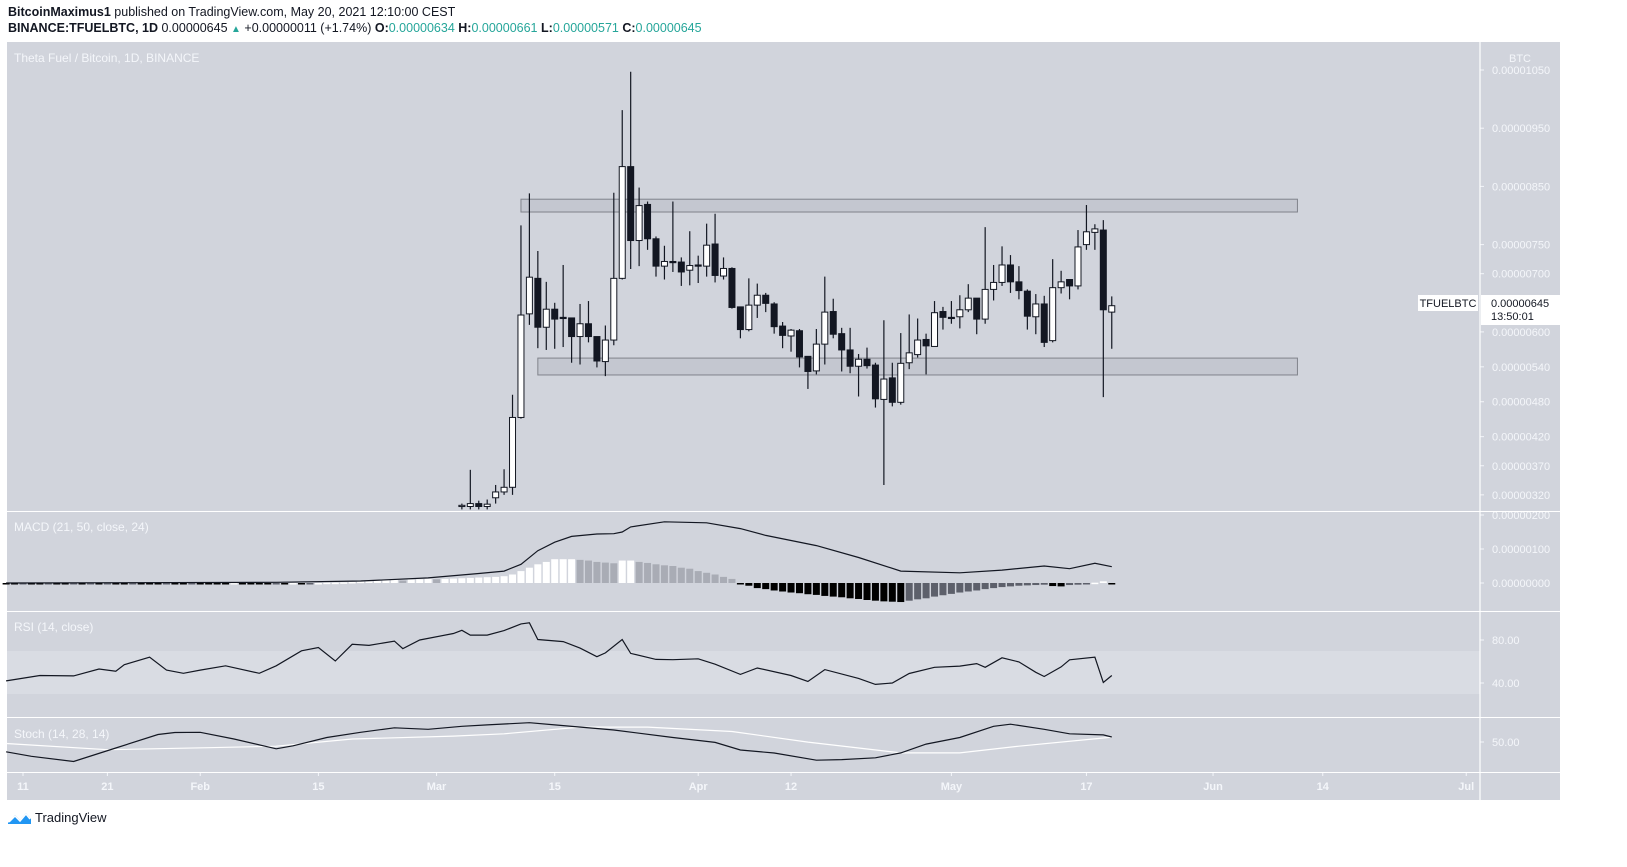 The image size is (1627, 867). Describe the element at coordinates (1521, 71) in the screenshot. I see `price-tick-label: 0.00001050` at that location.